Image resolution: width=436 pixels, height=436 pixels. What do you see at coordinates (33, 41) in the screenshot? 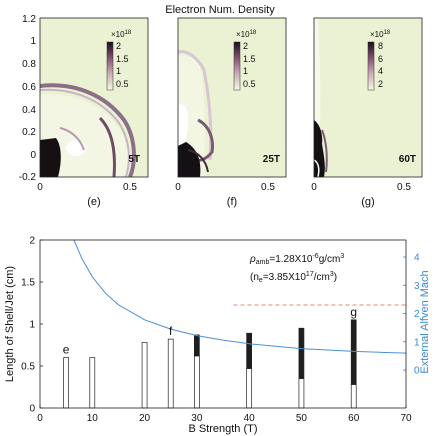
I see `top-y-tick: 1` at bounding box center [33, 41].